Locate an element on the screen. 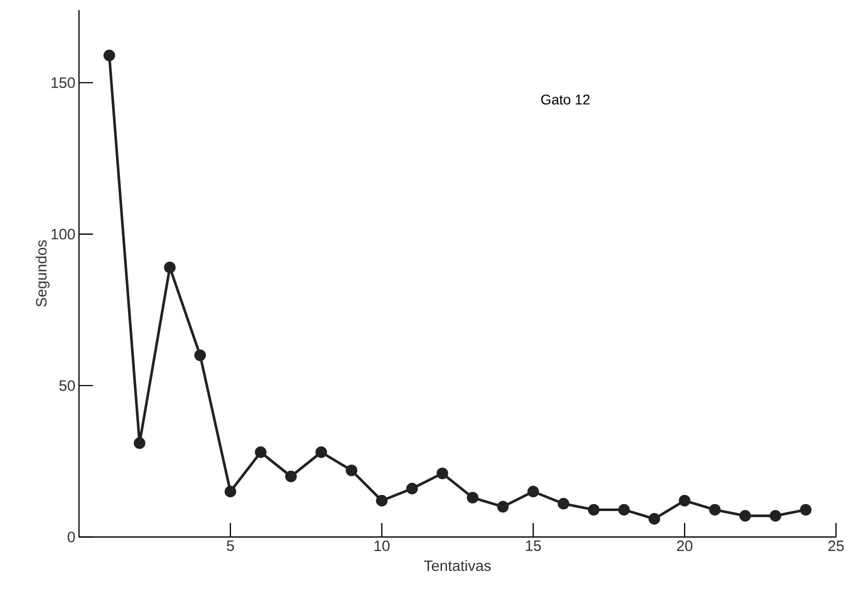  y-axis-title: Segundos is located at coordinates (43, 273).